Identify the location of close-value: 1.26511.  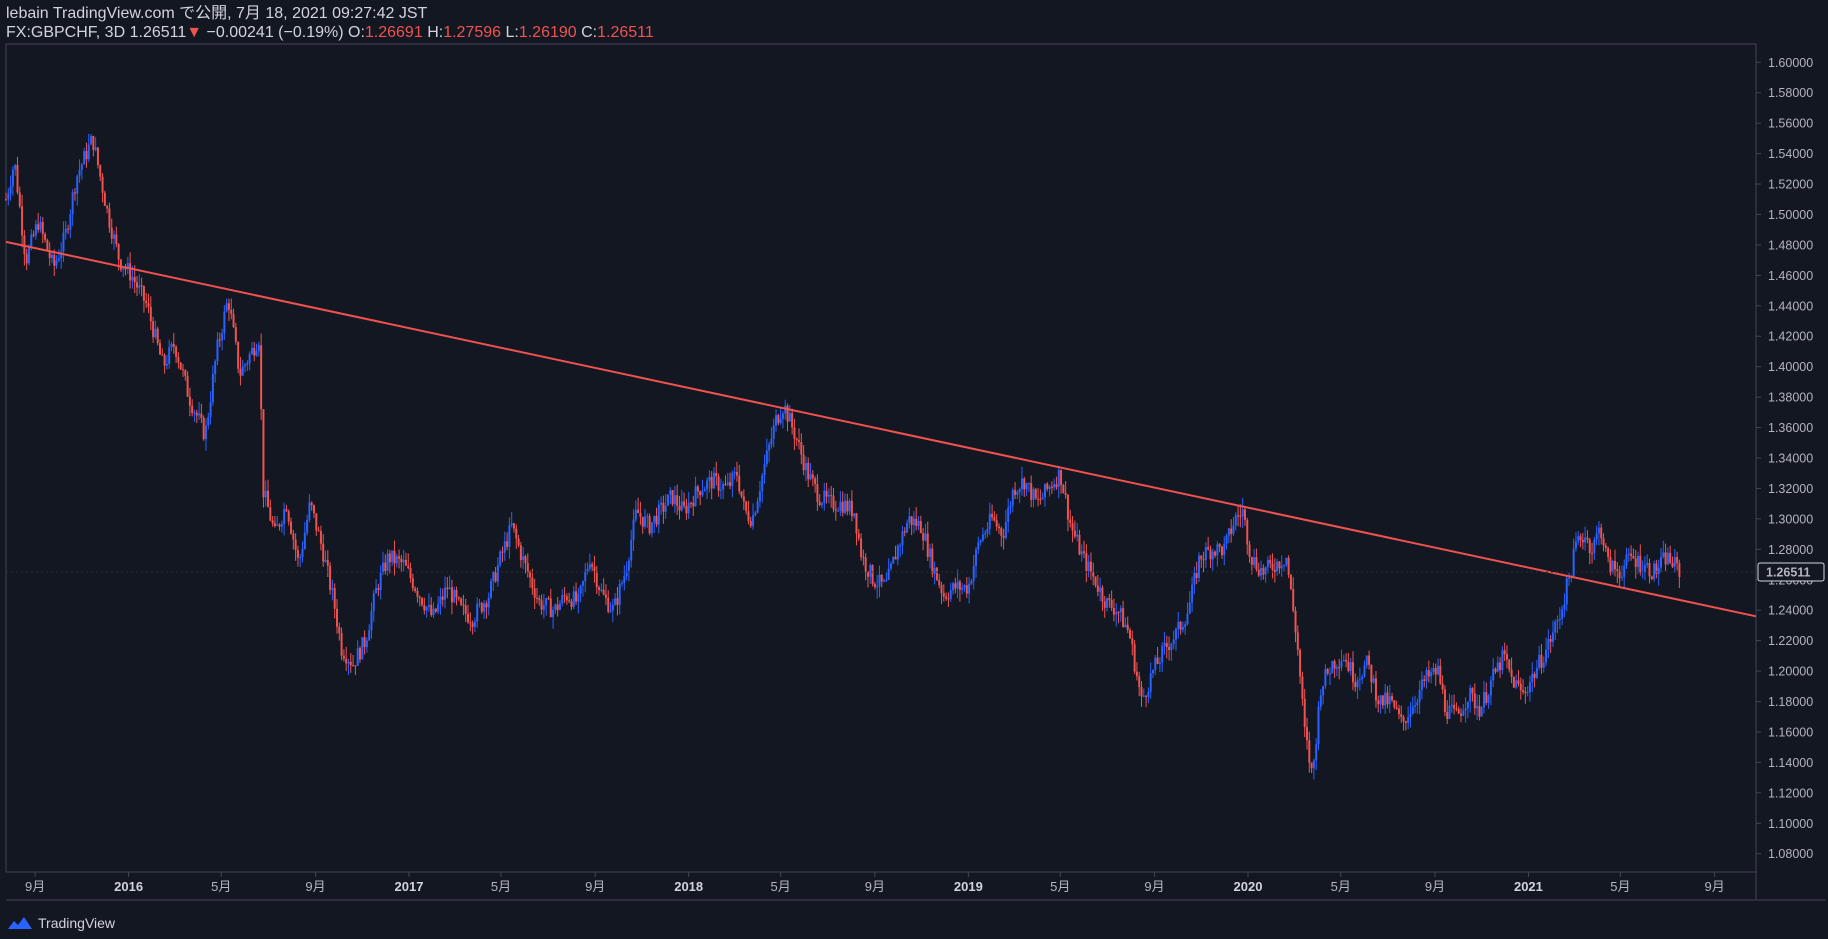
(625, 32).